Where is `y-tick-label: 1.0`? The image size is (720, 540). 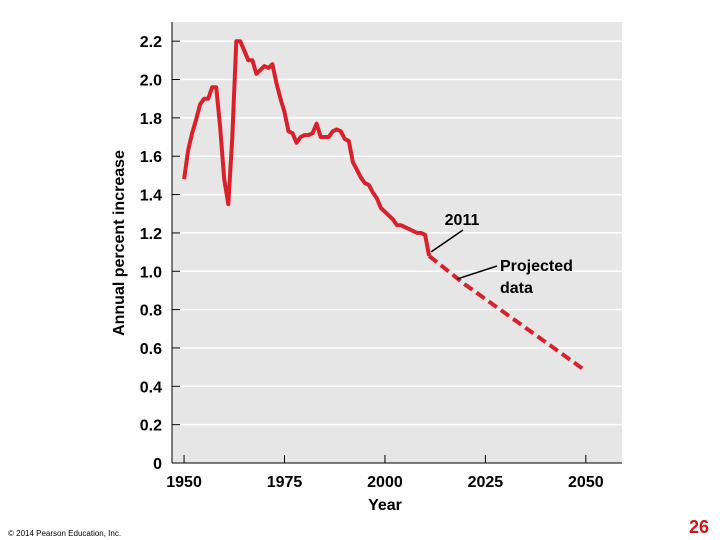 y-tick-label: 1.0 is located at coordinates (151, 272).